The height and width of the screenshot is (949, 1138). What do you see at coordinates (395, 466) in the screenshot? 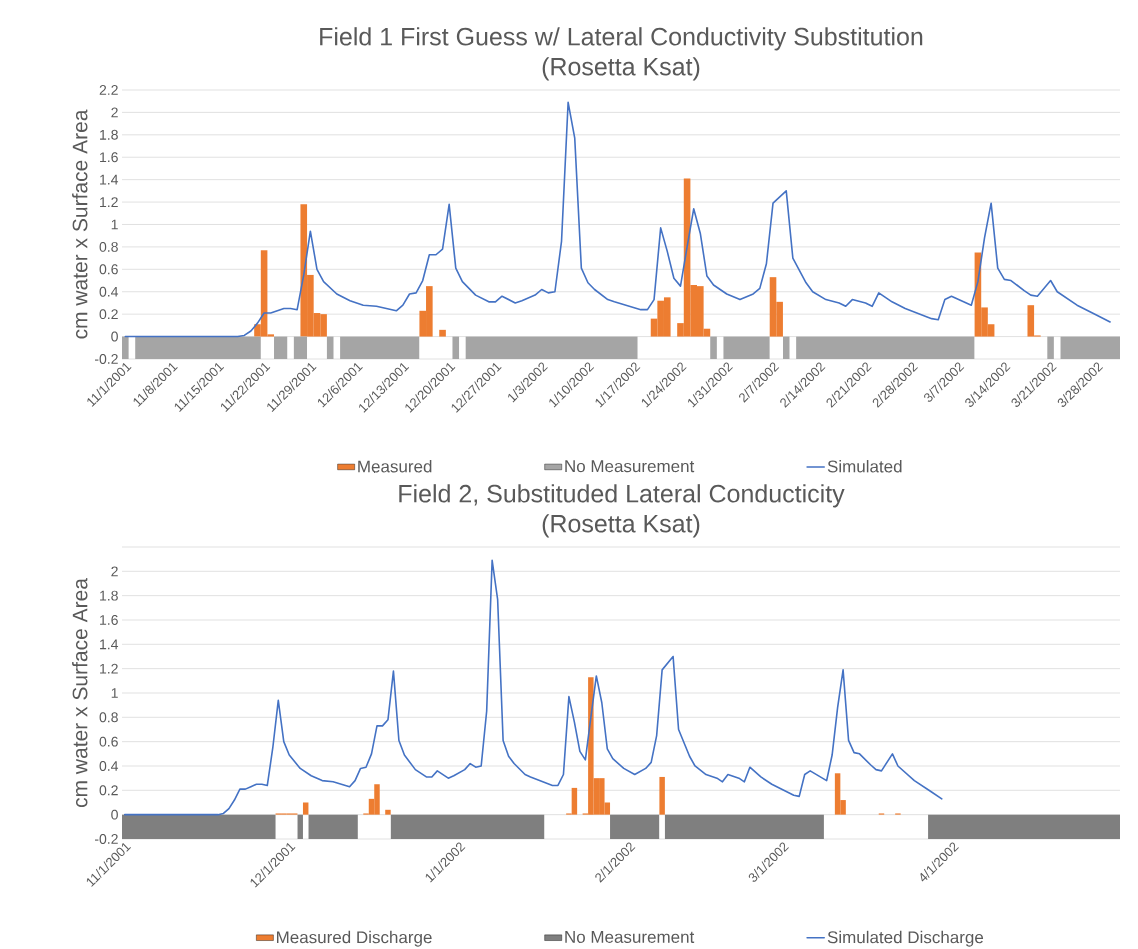
I see `legend-label: Measured` at bounding box center [395, 466].